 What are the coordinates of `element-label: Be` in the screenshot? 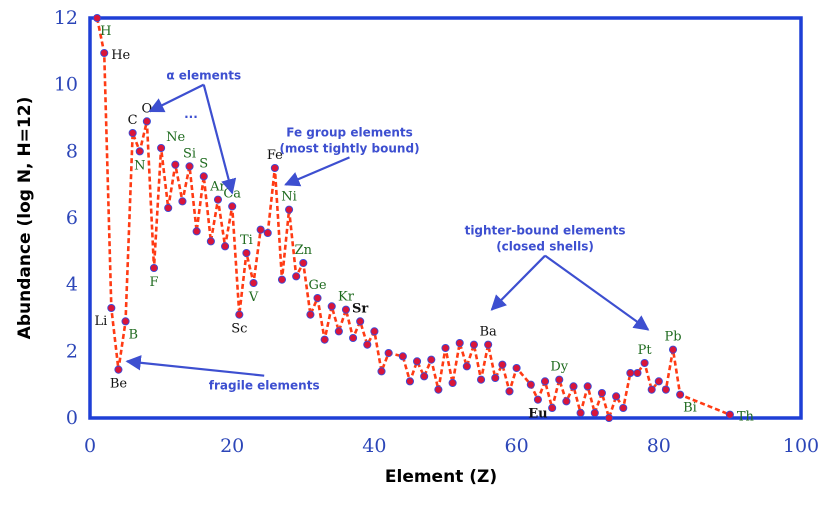 It's located at (119, 384).